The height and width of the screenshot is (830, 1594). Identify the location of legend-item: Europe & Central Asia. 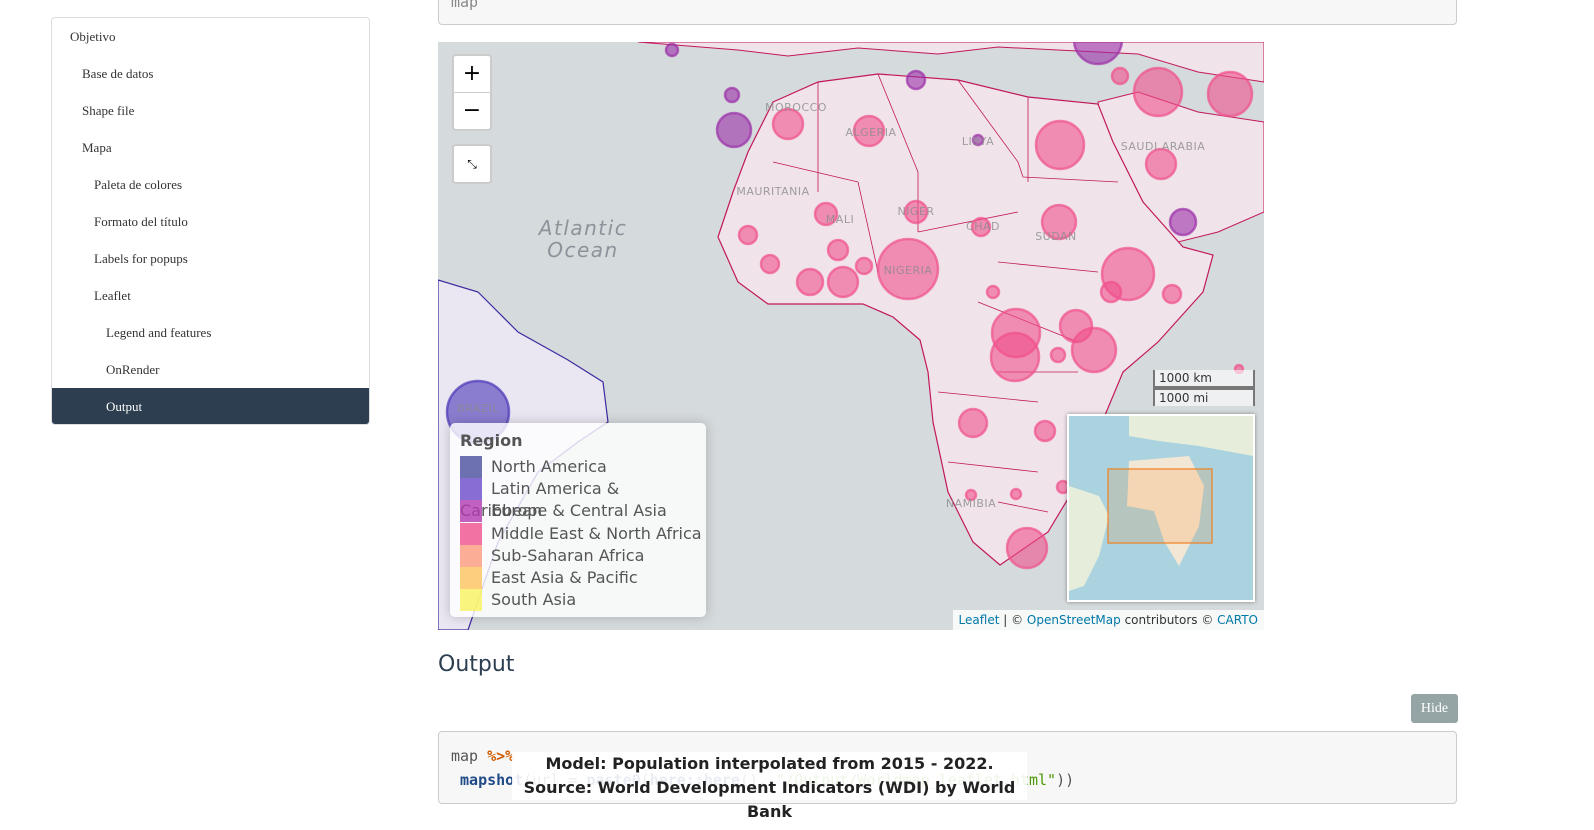
(563, 511).